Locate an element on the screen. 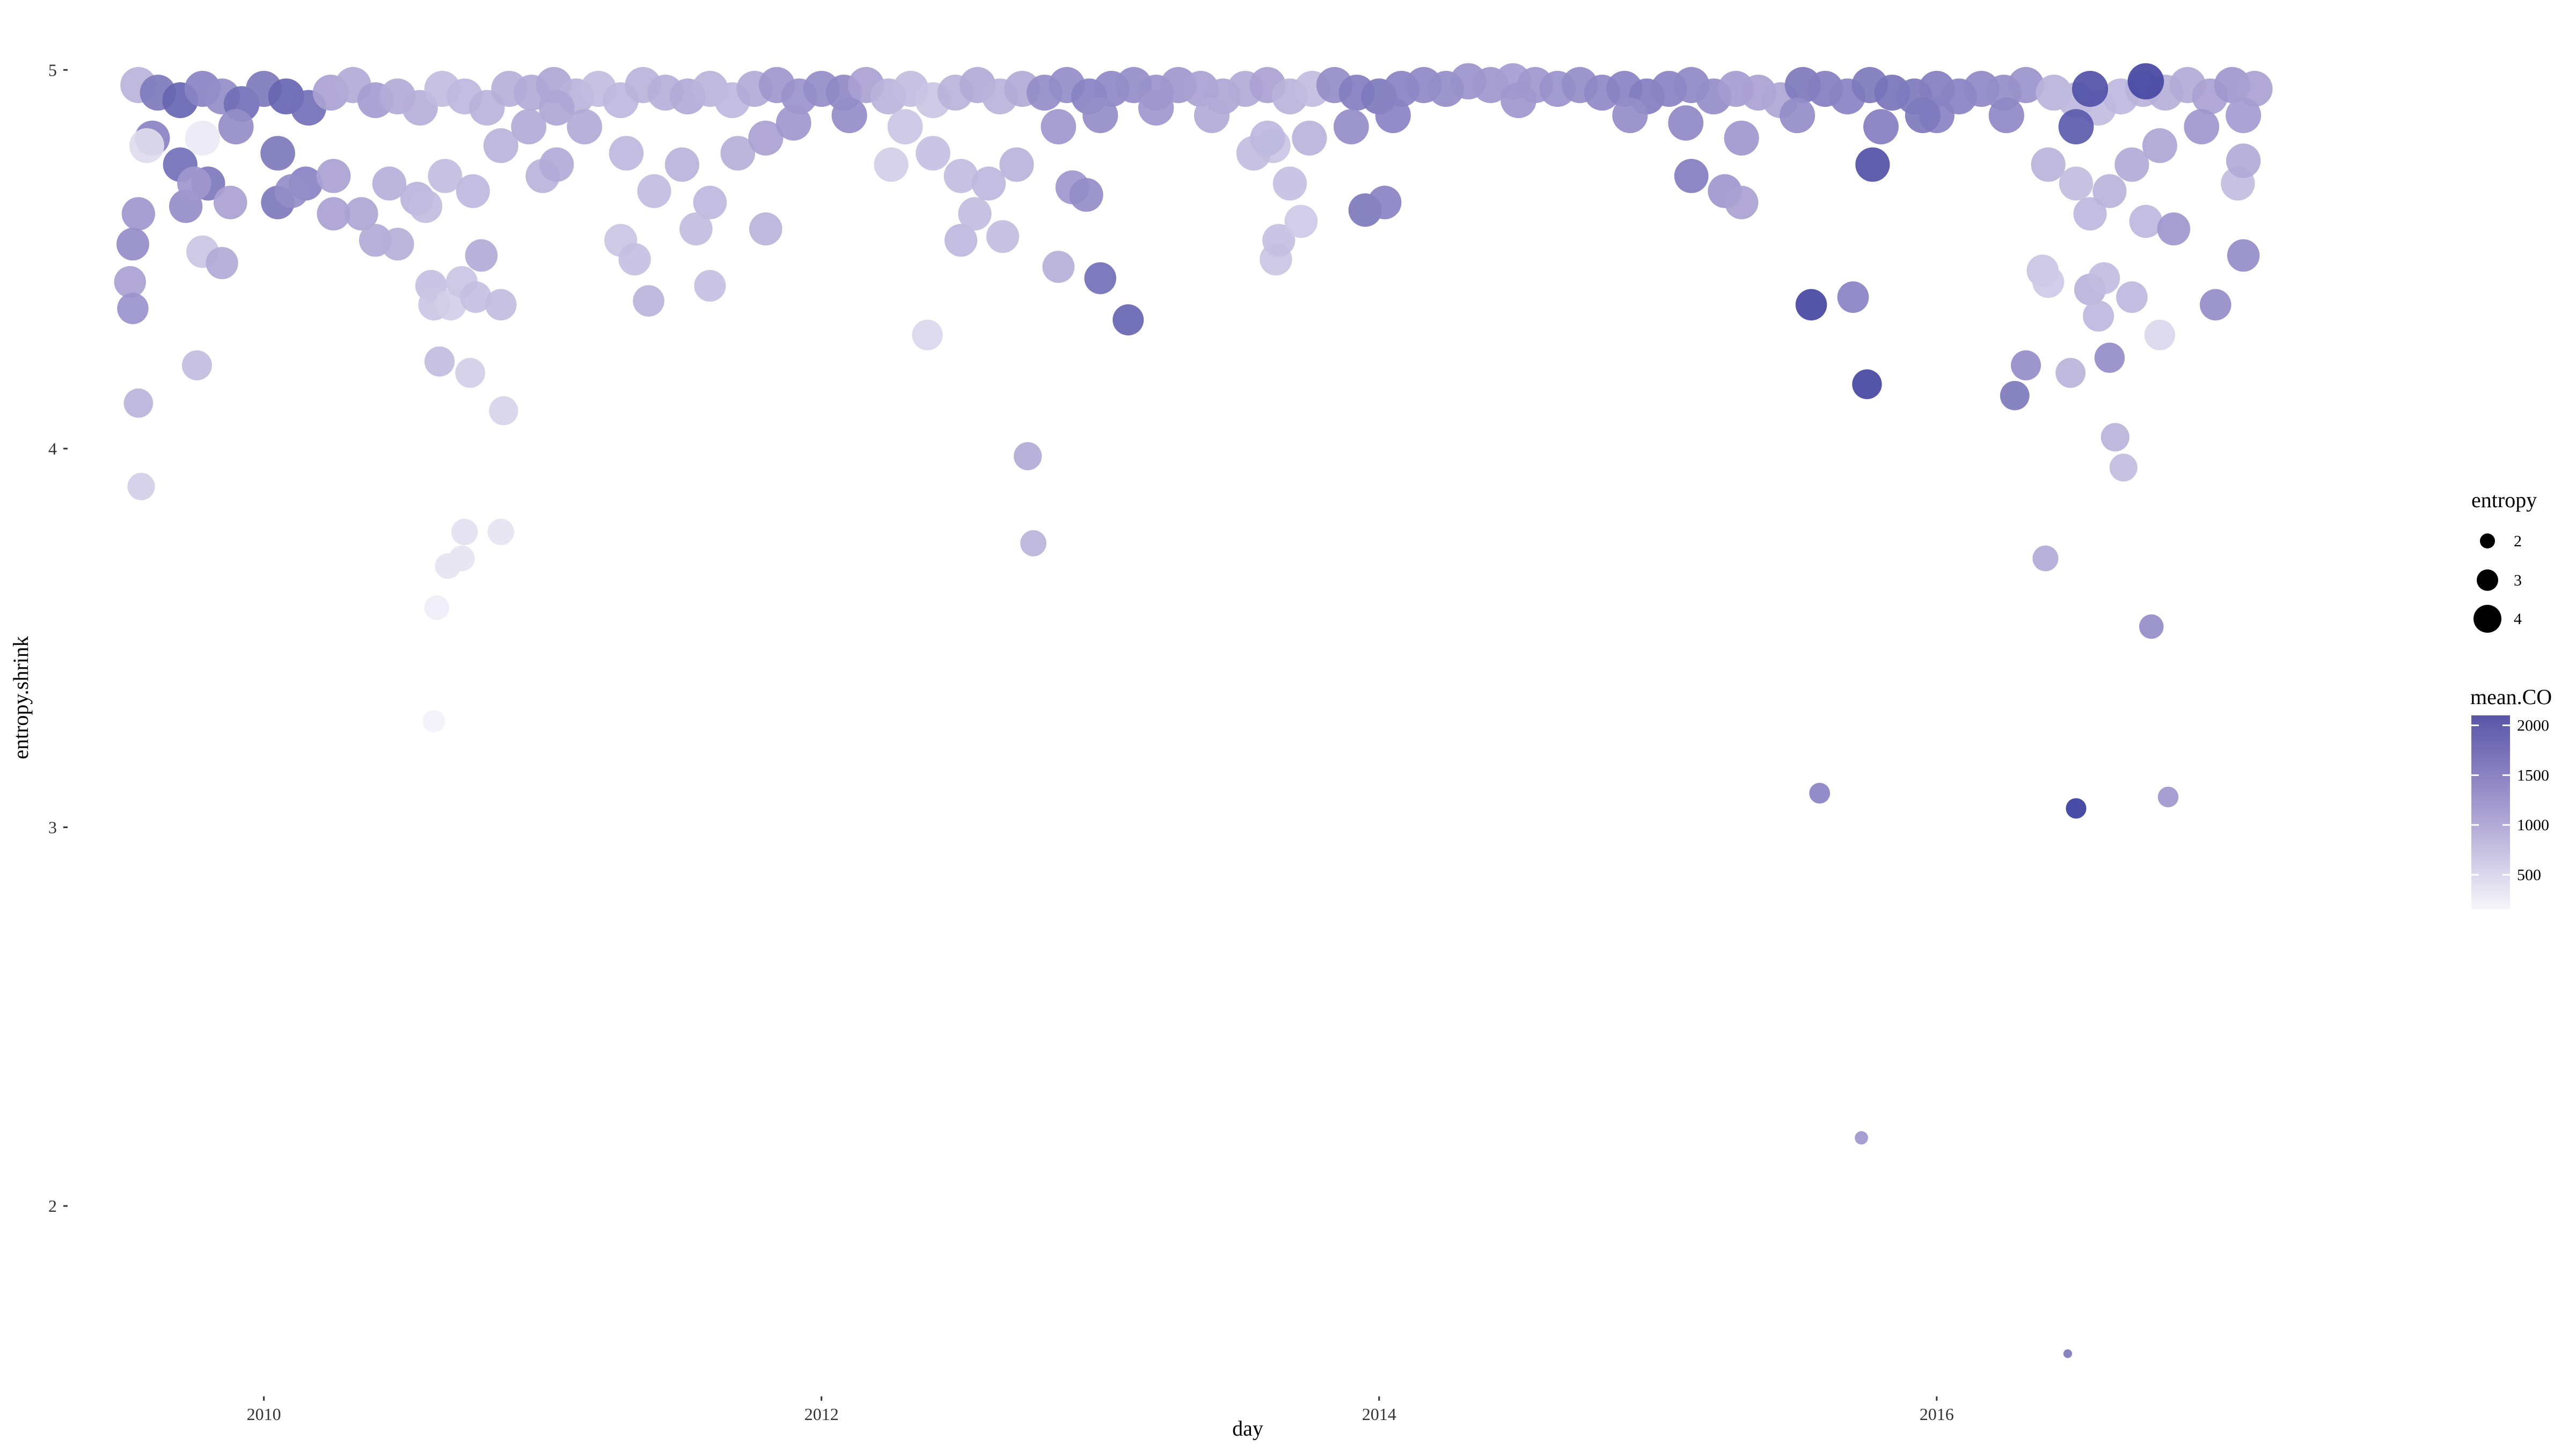 The image size is (2576, 1449). color-legend-tick-label: 1000 is located at coordinates (2533, 825).